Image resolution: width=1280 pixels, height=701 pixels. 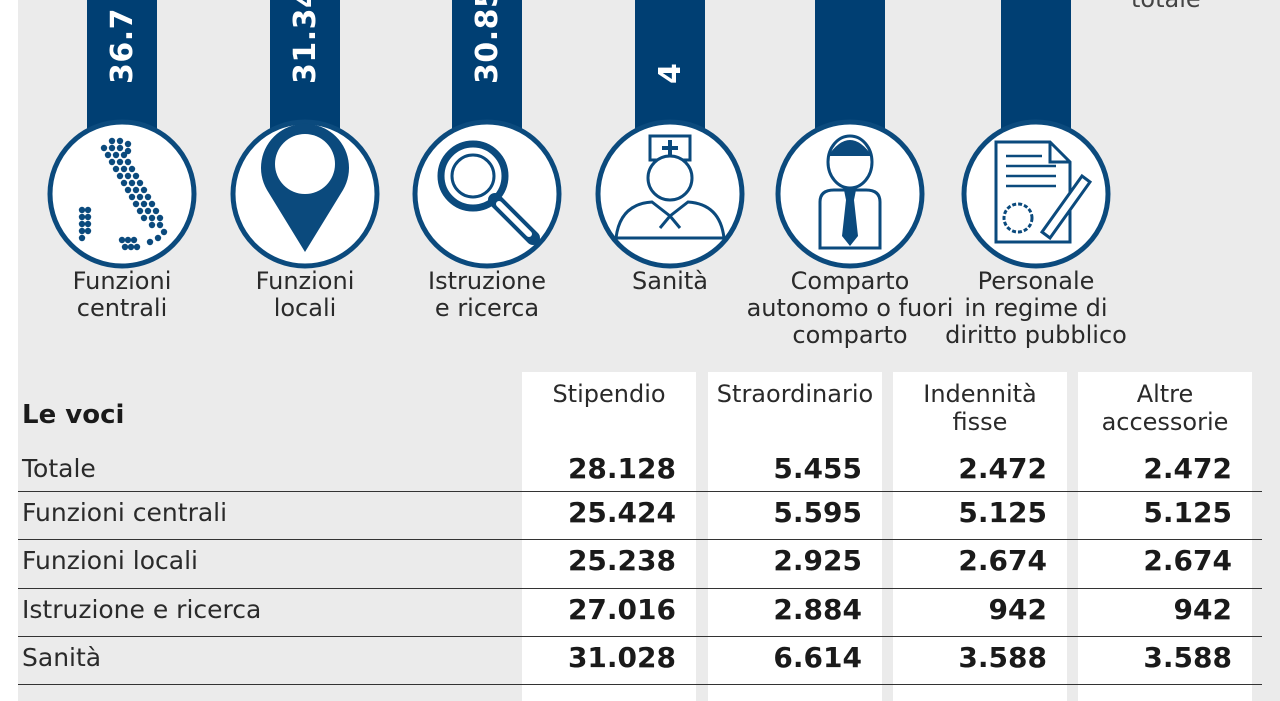 I want to click on category-label: Sanità, so click(x=670, y=281).